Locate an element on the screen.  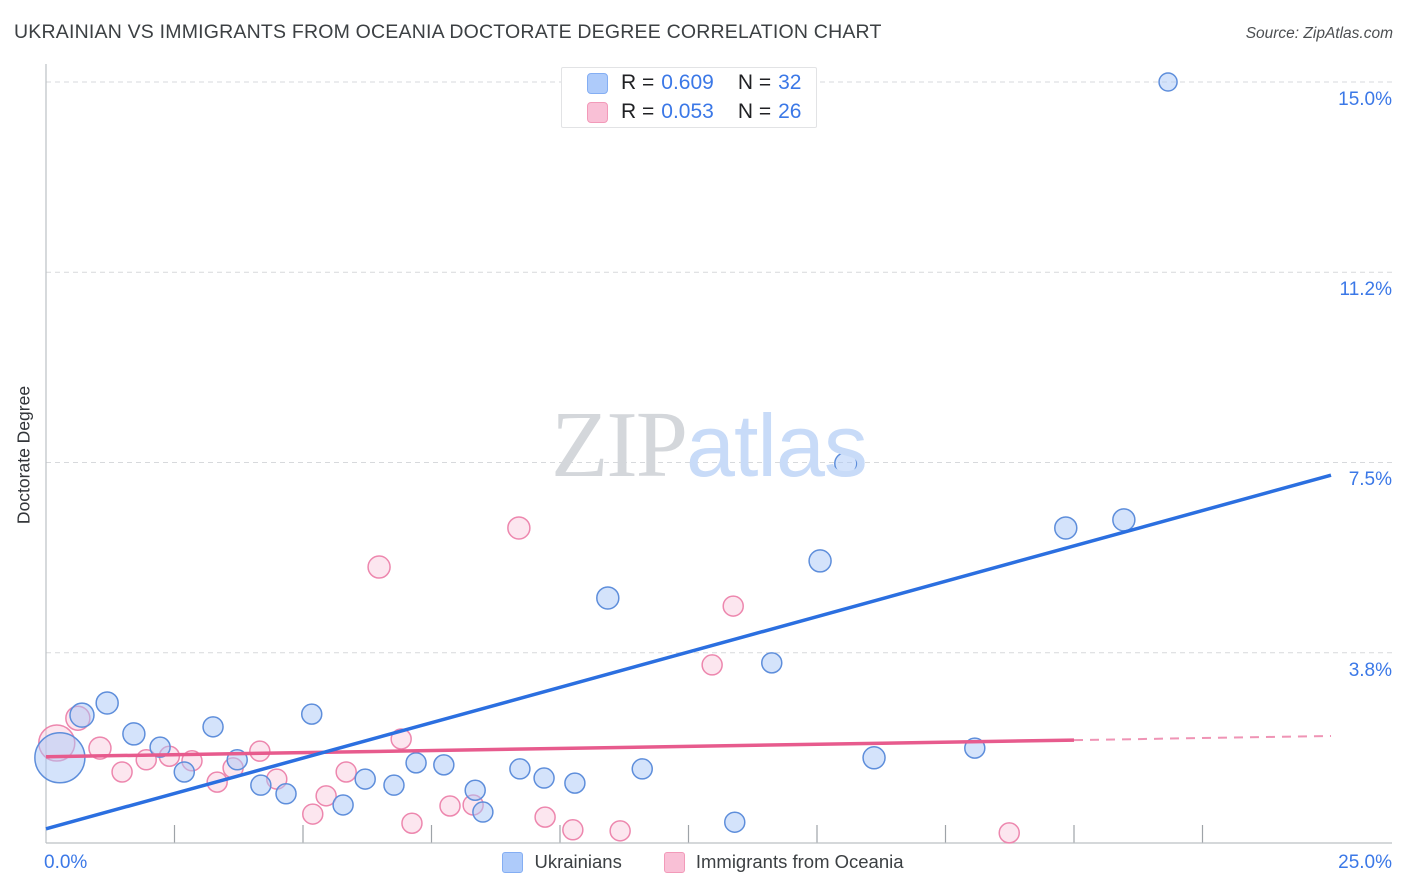
r-value-oceania: 0.053 is located at coordinates (687, 111).